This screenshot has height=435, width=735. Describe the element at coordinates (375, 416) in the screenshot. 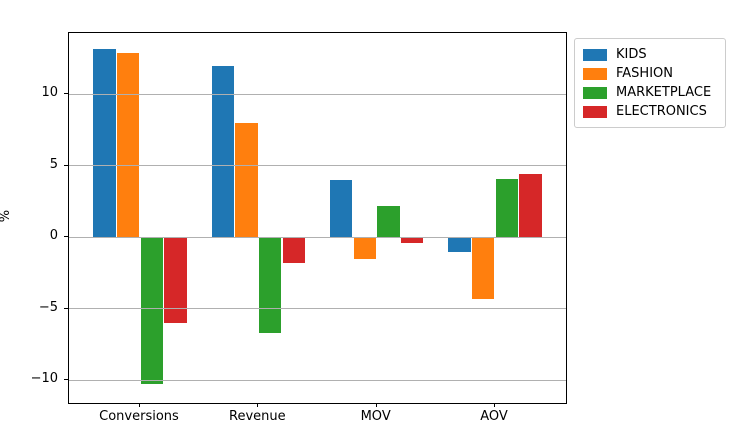

I see `x-tick-label-mov: MOV` at that location.